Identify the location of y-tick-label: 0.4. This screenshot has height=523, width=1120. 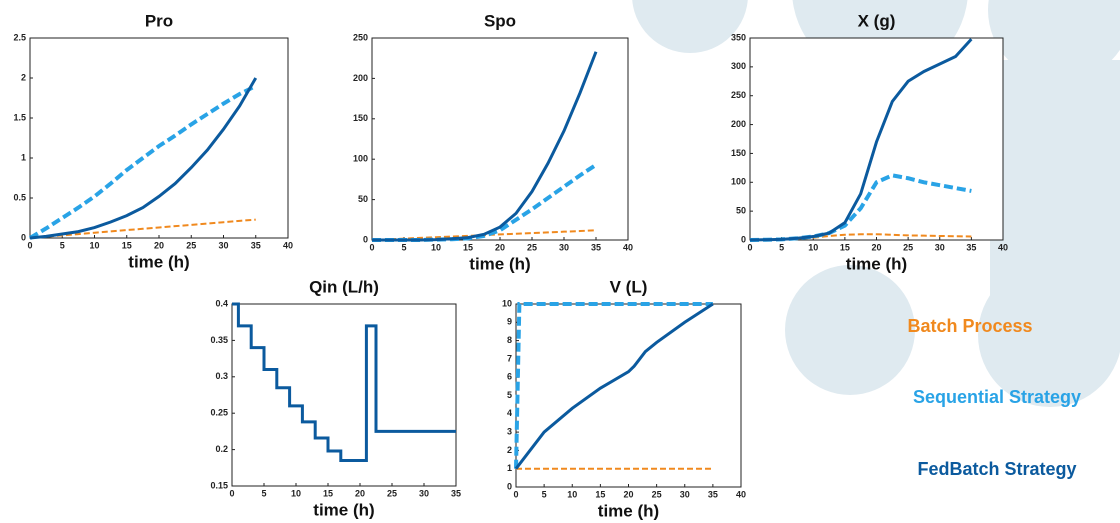
(221, 303).